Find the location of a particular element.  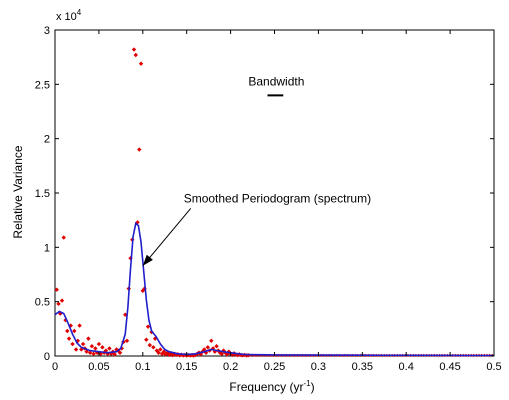

x-axis-label: Frequency (yr-1) is located at coordinates (271, 386).